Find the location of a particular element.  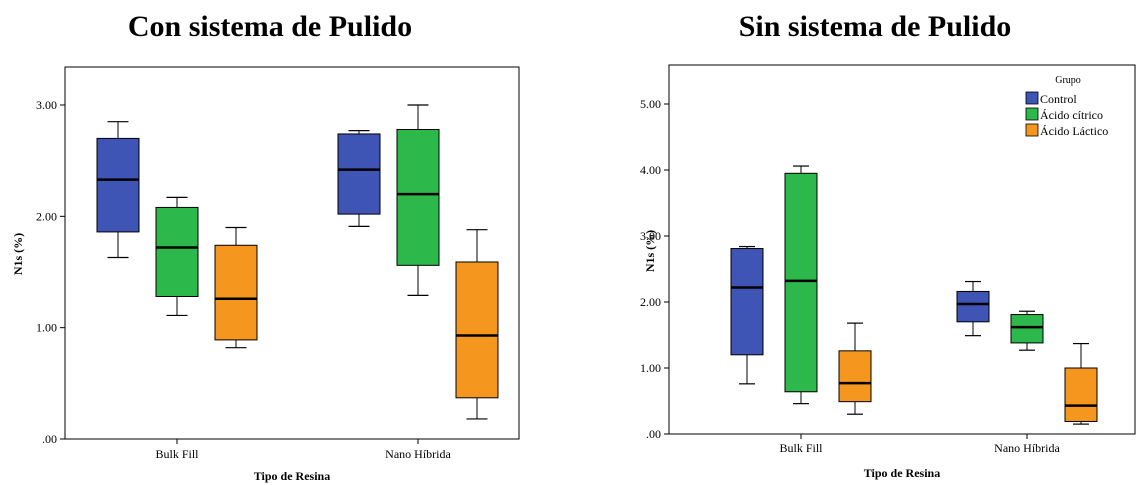

legend-label: Ácido Láctico is located at coordinates (1074, 131).